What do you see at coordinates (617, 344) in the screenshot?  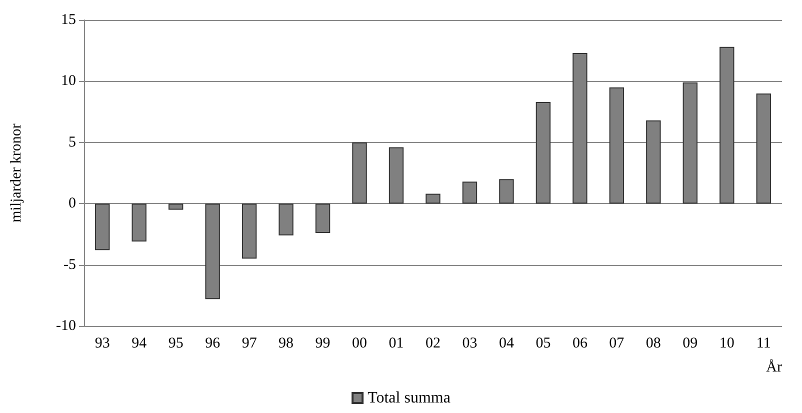 I see `x-tick-label: 07` at bounding box center [617, 344].